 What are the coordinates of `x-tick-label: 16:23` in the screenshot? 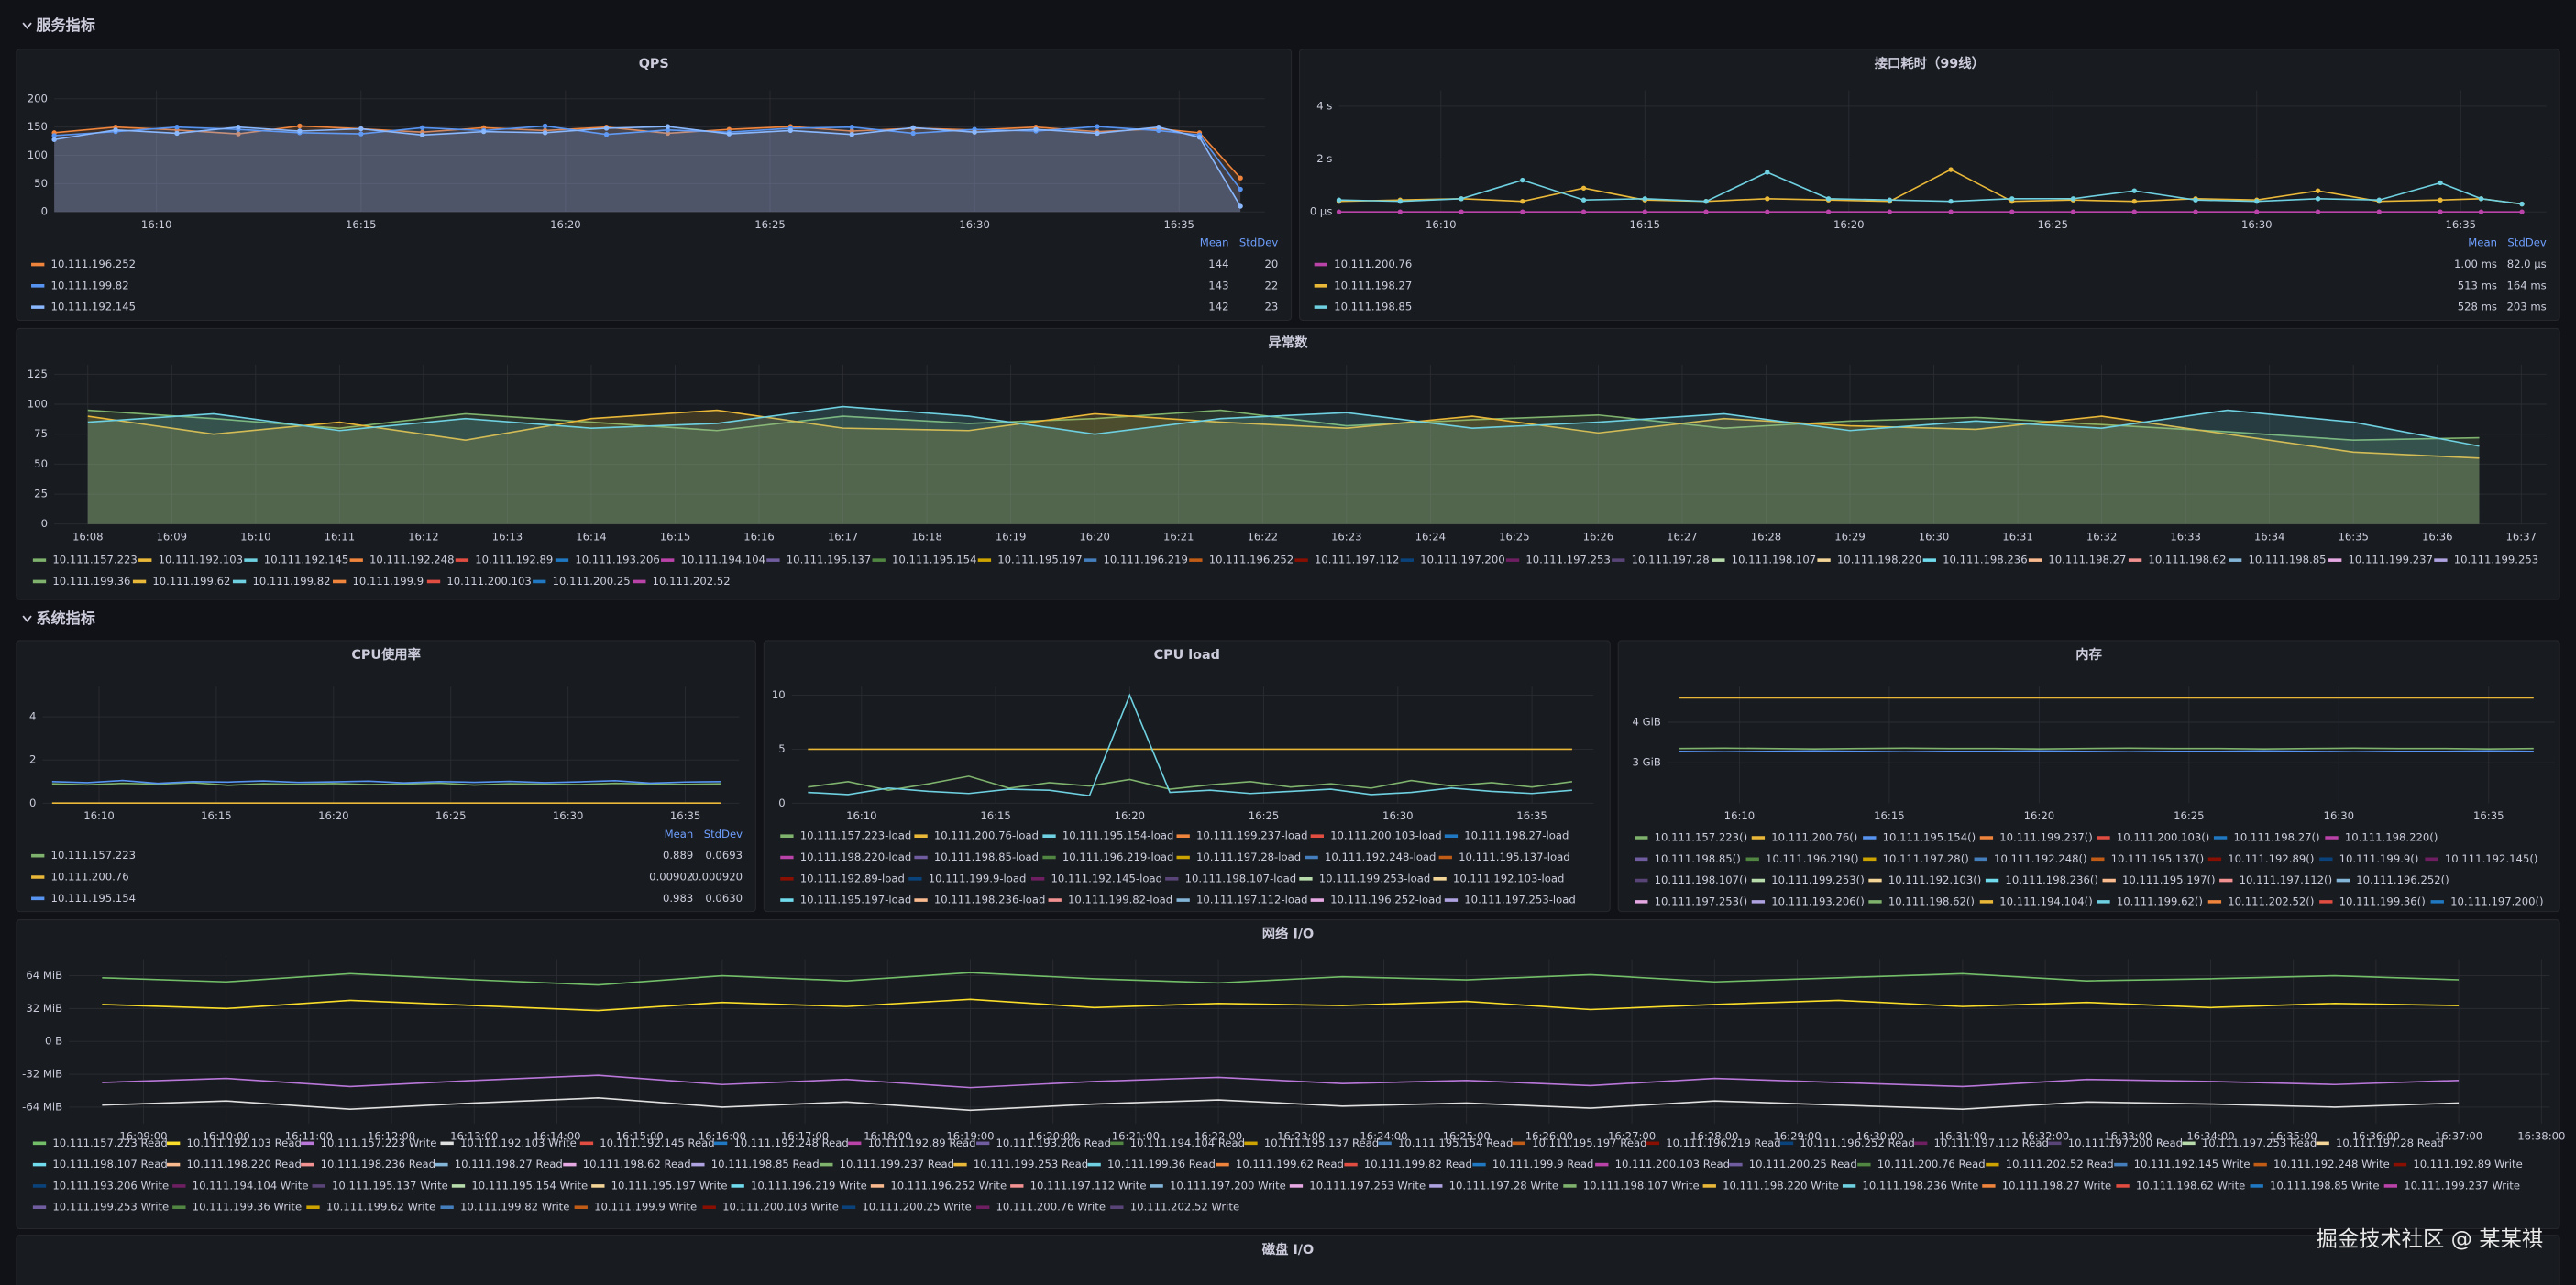 It's located at (1346, 537).